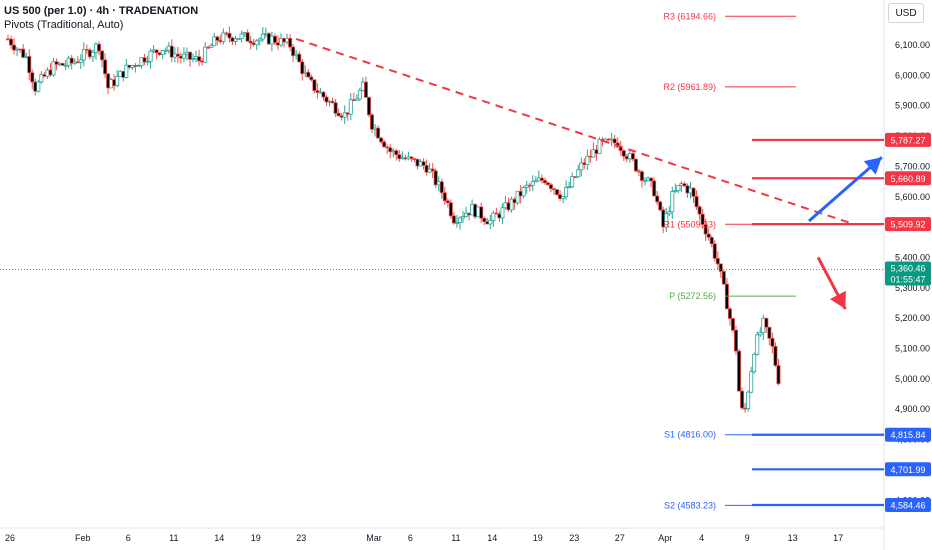 The width and height of the screenshot is (932, 550). What do you see at coordinates (492, 538) in the screenshot?
I see `x-tick-label: 14` at bounding box center [492, 538].